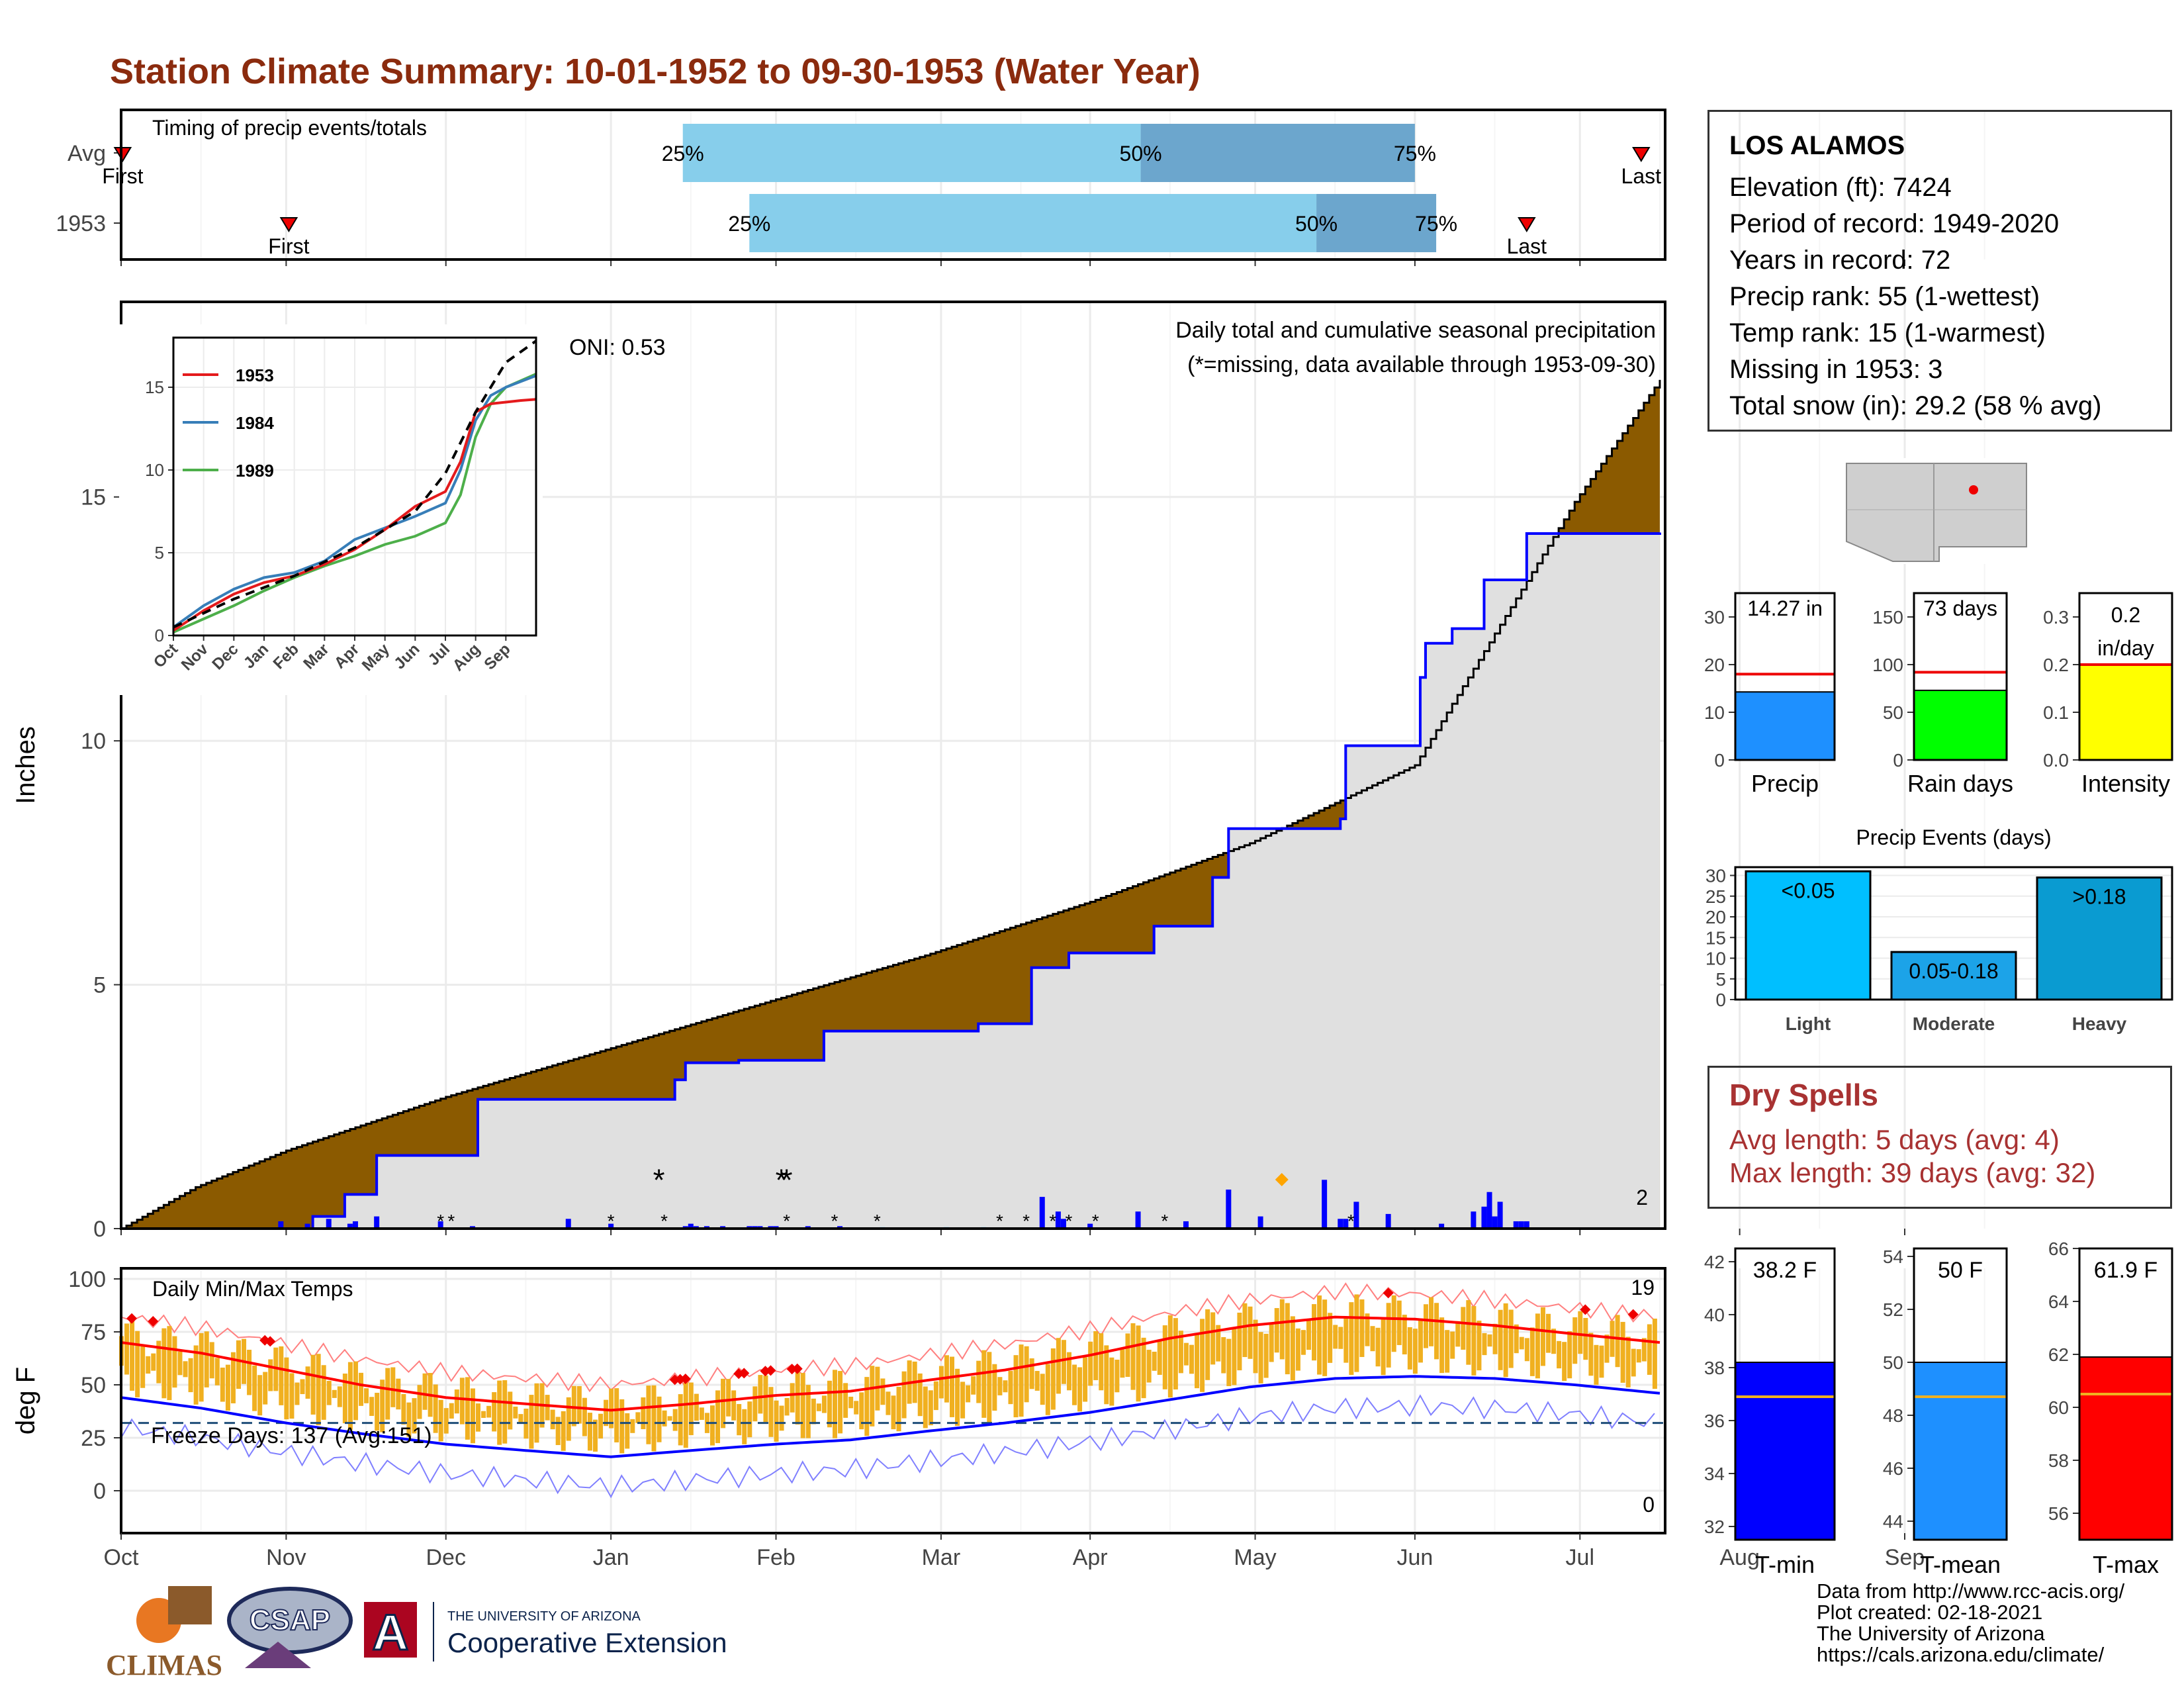 Image resolution: width=2184 pixels, height=1688 pixels. I want to click on totals-y-tick-label: 100, so click(1888, 665).